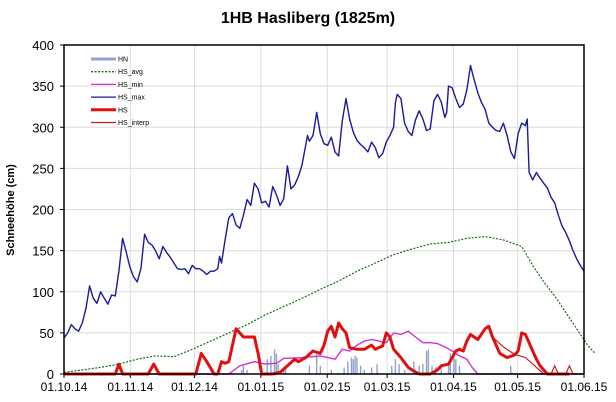 The height and width of the screenshot is (402, 616). Describe the element at coordinates (11, 210) in the screenshot. I see `y-axis-label: Schneehöhe (cm)` at that location.